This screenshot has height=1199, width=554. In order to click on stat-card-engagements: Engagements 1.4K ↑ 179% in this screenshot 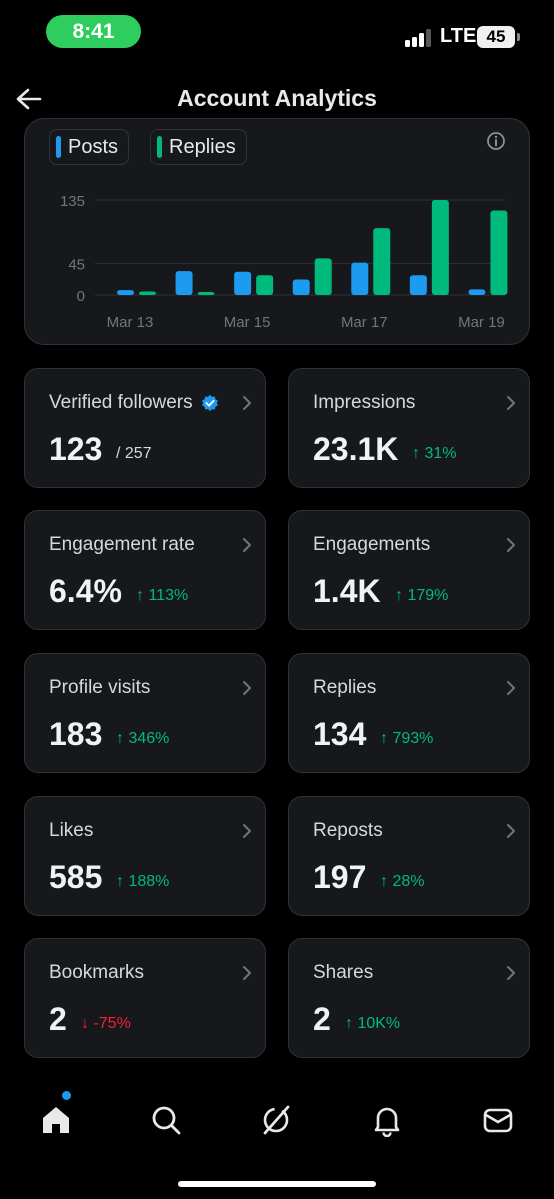, I will do `click(409, 570)`.